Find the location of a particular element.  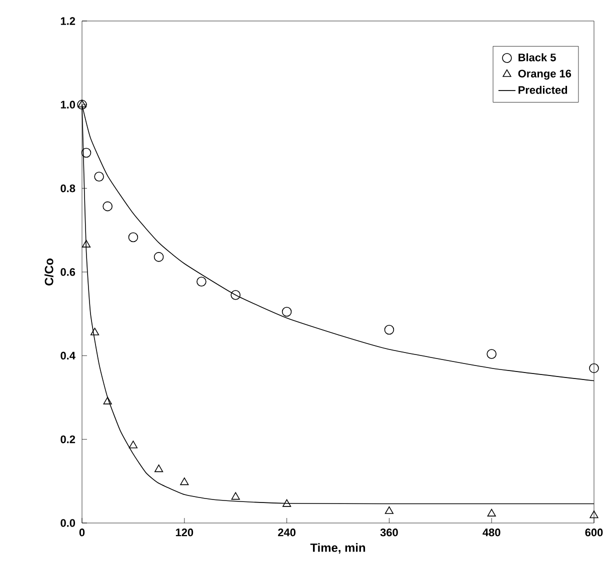

x-tick-label: 360 is located at coordinates (389, 532).